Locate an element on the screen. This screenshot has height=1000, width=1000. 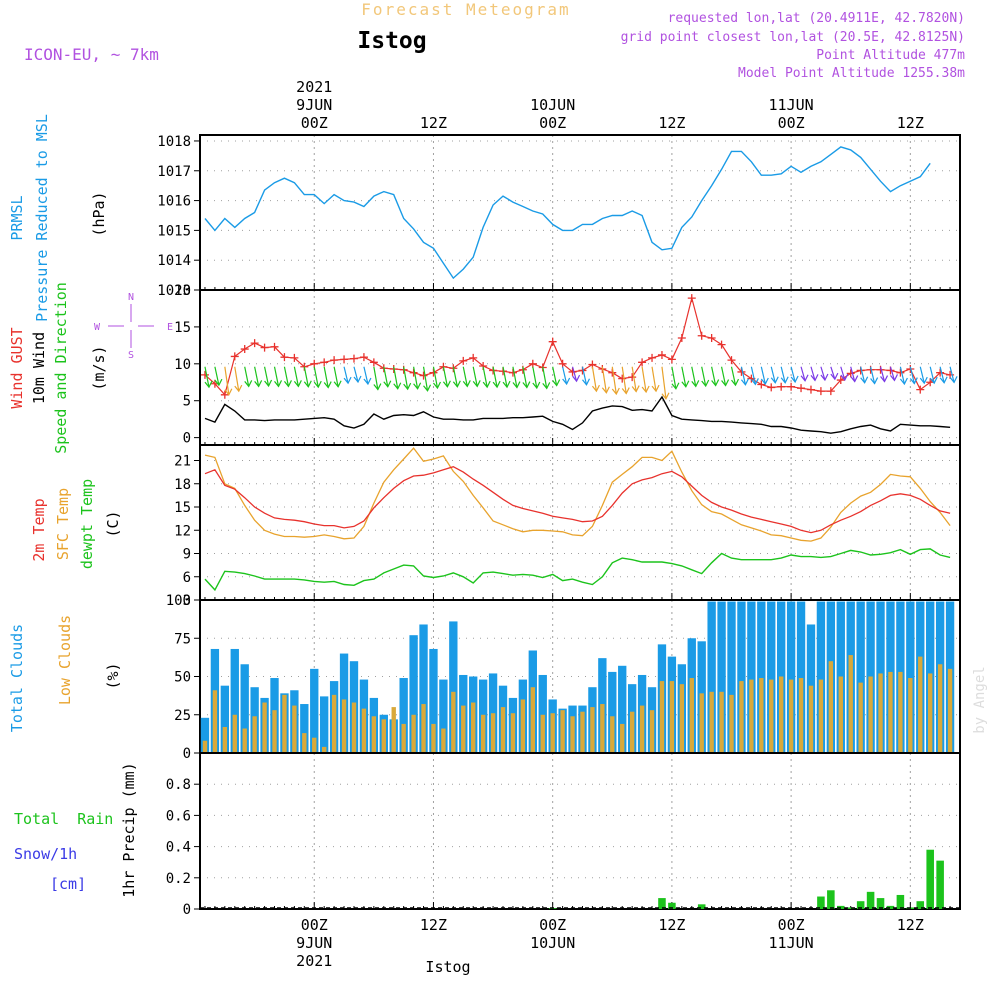
y-tick-label: 1016 is located at coordinates (174, 202).